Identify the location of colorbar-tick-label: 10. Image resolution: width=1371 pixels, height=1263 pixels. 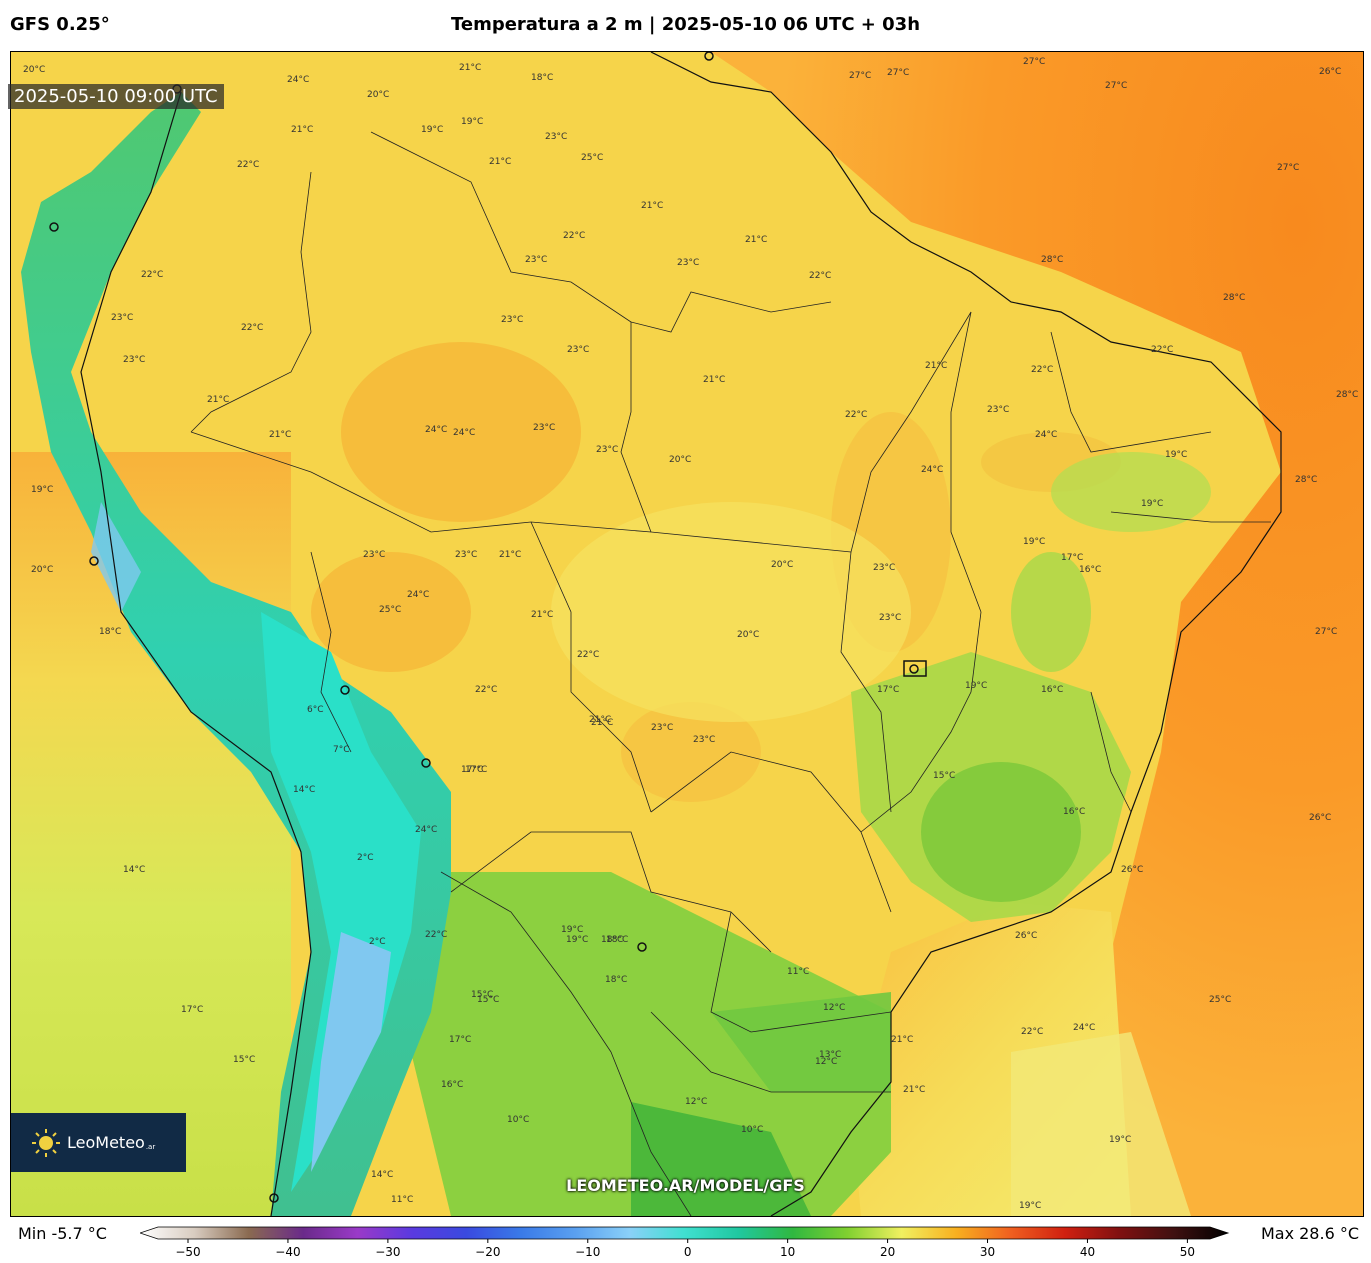
(787, 1252).